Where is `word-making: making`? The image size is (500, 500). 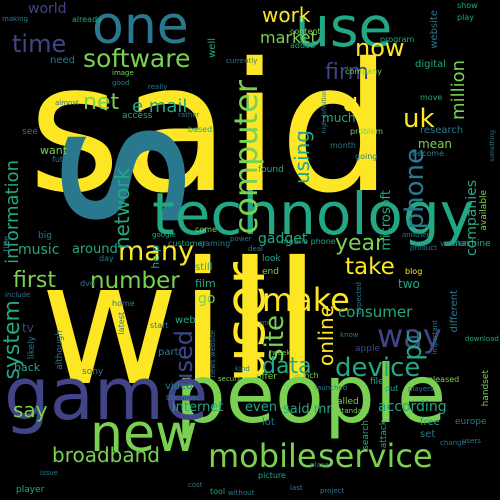 word-making: making is located at coordinates (15, 19).